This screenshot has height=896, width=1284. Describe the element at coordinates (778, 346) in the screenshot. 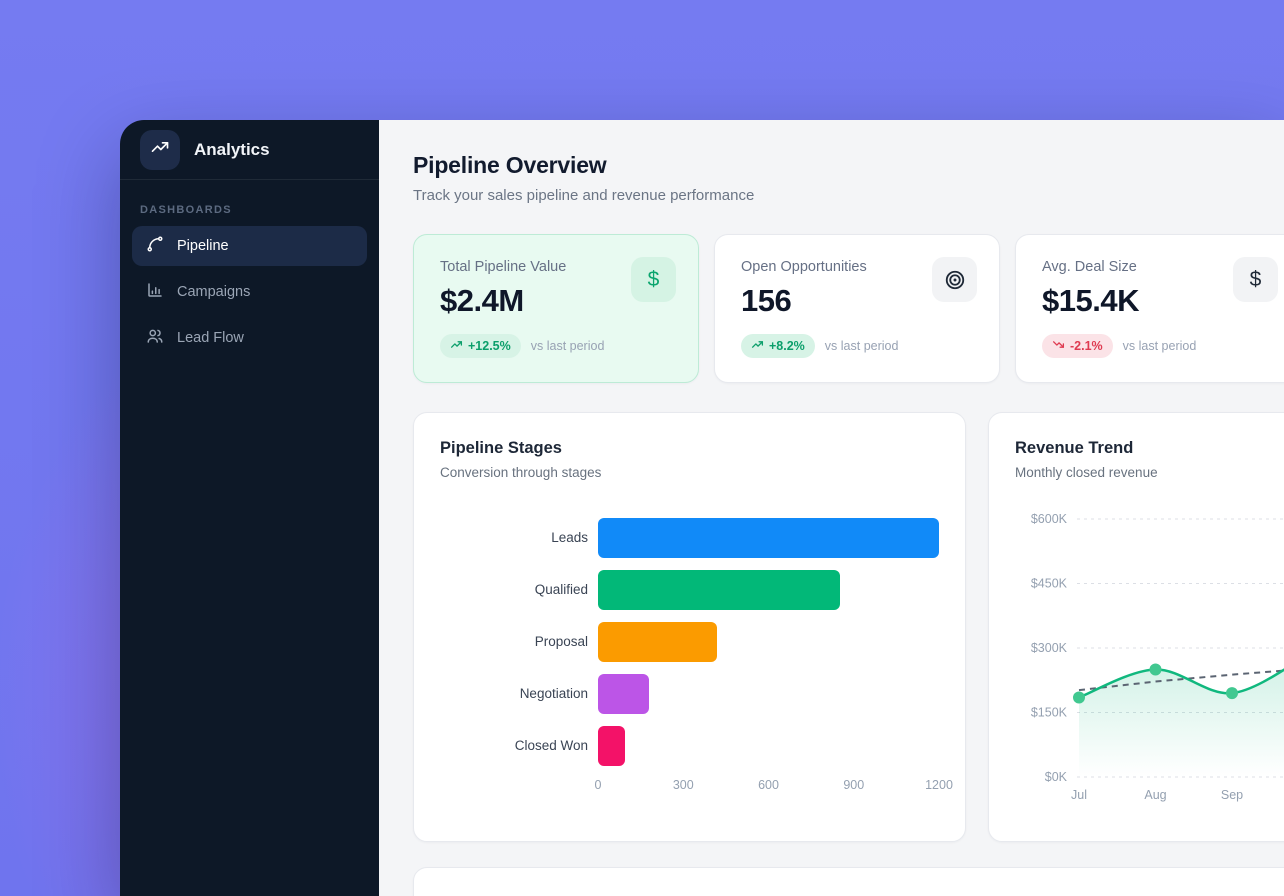

I see `change-badge: +8.2%` at that location.